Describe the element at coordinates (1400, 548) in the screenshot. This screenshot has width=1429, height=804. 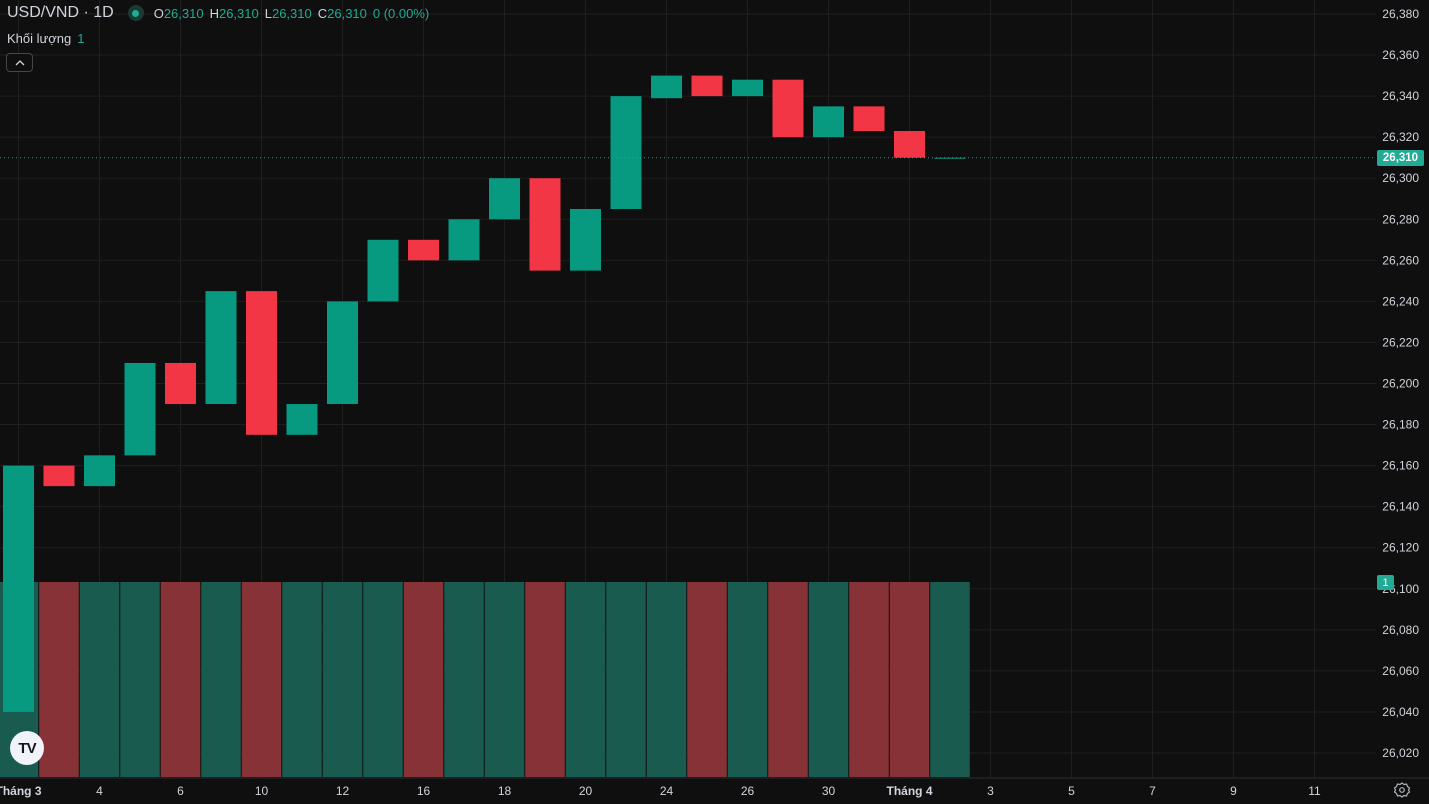
I see `price-tick-label: 26,120` at that location.